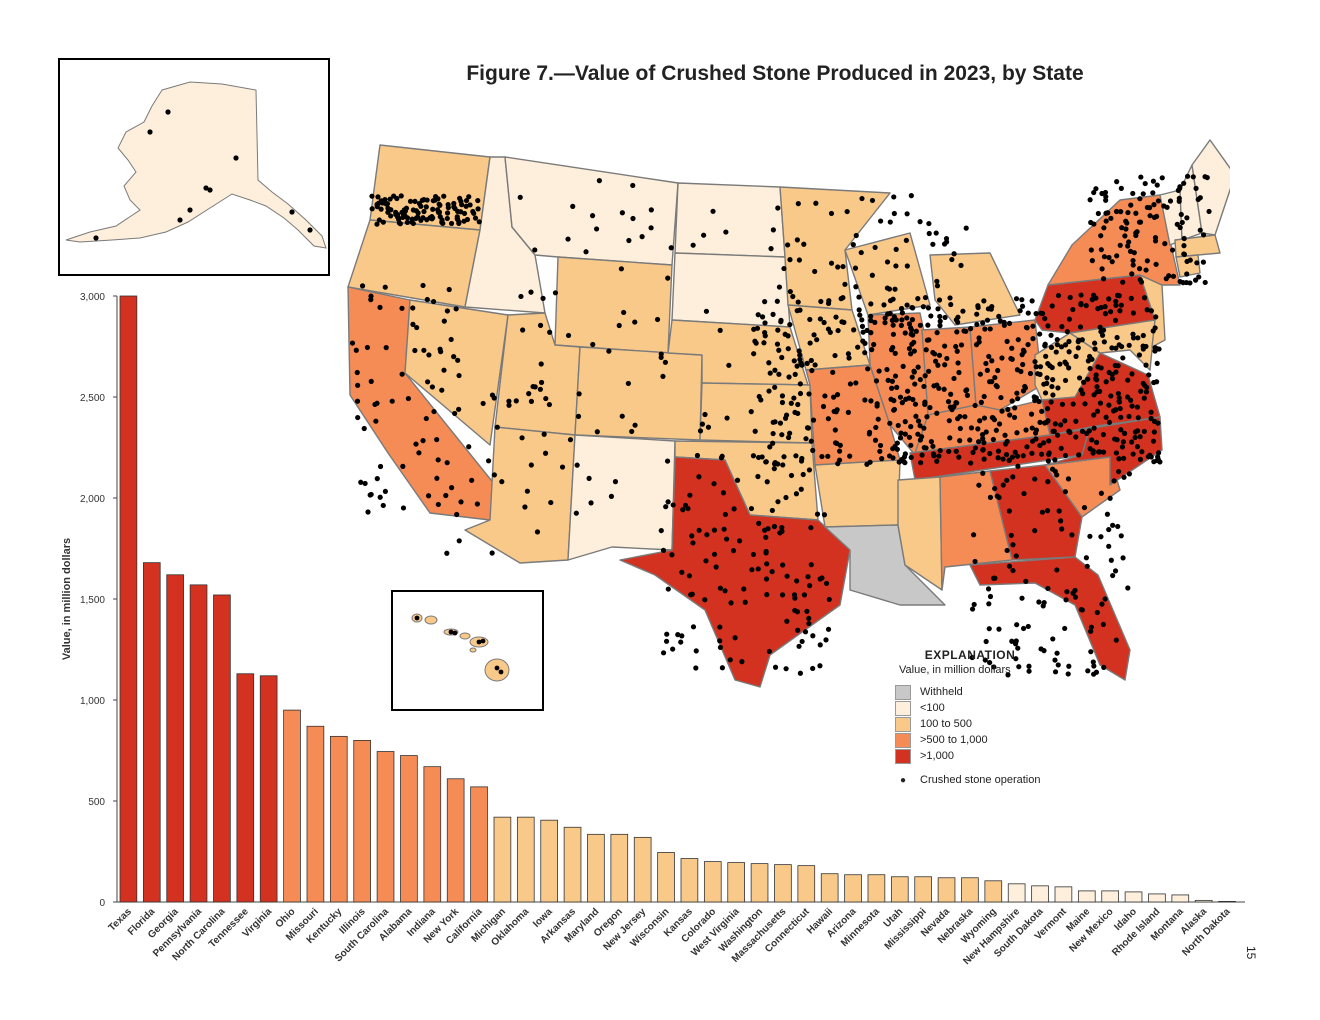 The height and width of the screenshot is (1020, 1320). I want to click on legend-item-lt100: <100, so click(995, 708).